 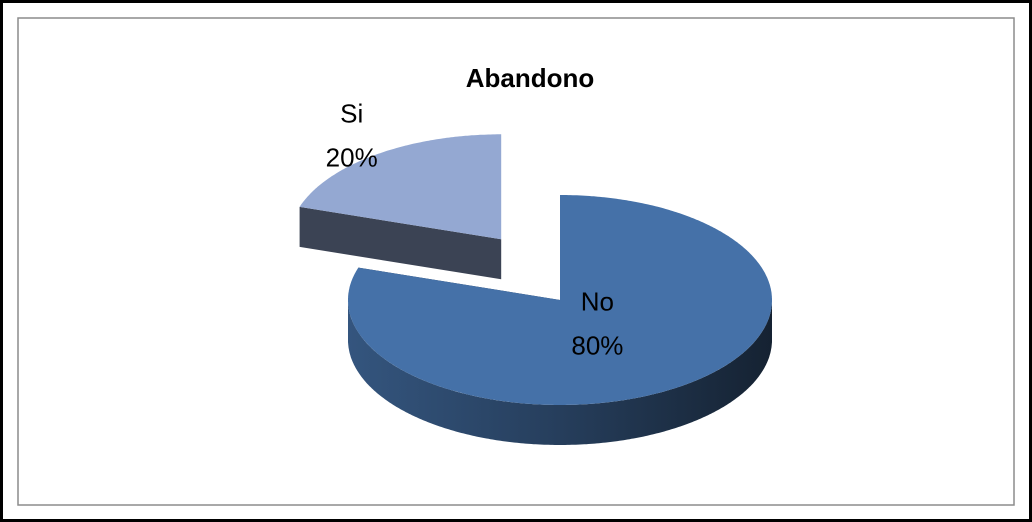 What do you see at coordinates (400, 187) in the screenshot?
I see `slice` at bounding box center [400, 187].